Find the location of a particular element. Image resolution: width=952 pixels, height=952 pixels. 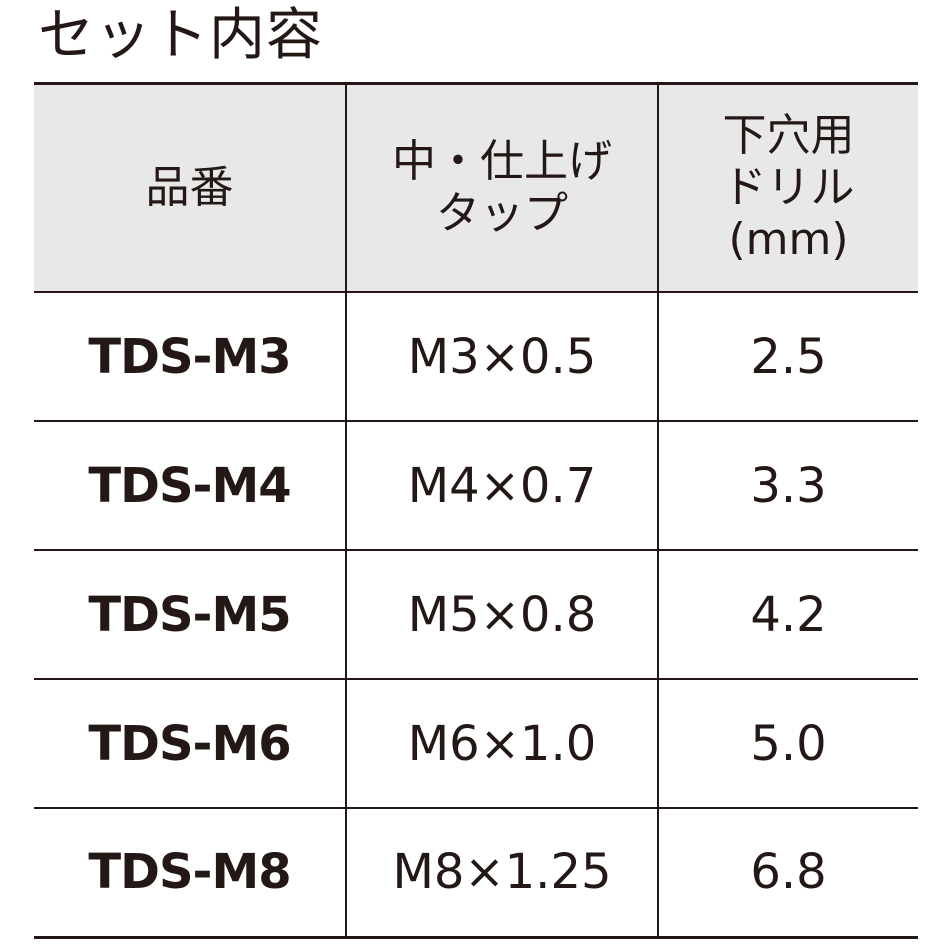

drill-size-cell: 2.5 is located at coordinates (787, 357).